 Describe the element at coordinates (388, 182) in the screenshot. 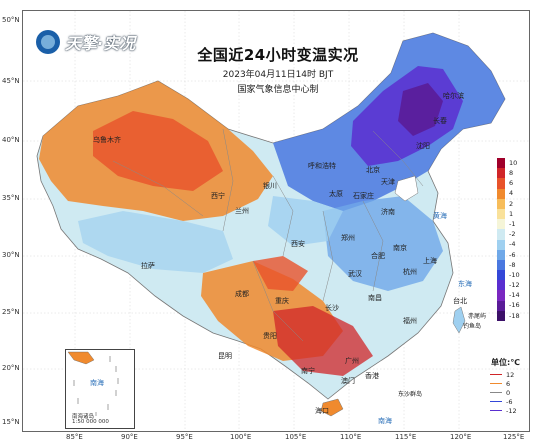

I see `place-label: 天津` at that location.